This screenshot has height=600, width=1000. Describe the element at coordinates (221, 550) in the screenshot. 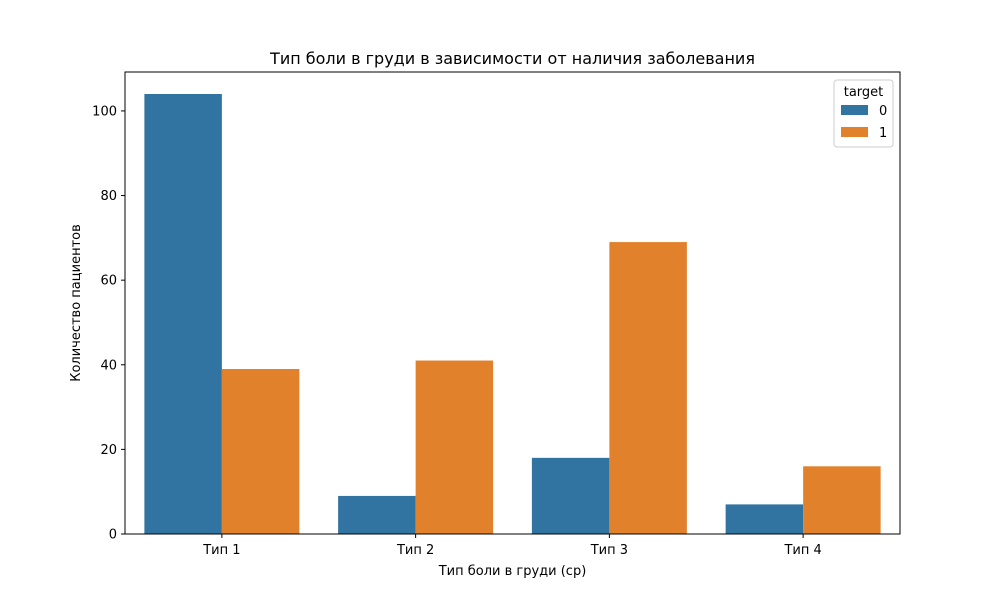

I see `x-tick-label: Тип 1` at that location.